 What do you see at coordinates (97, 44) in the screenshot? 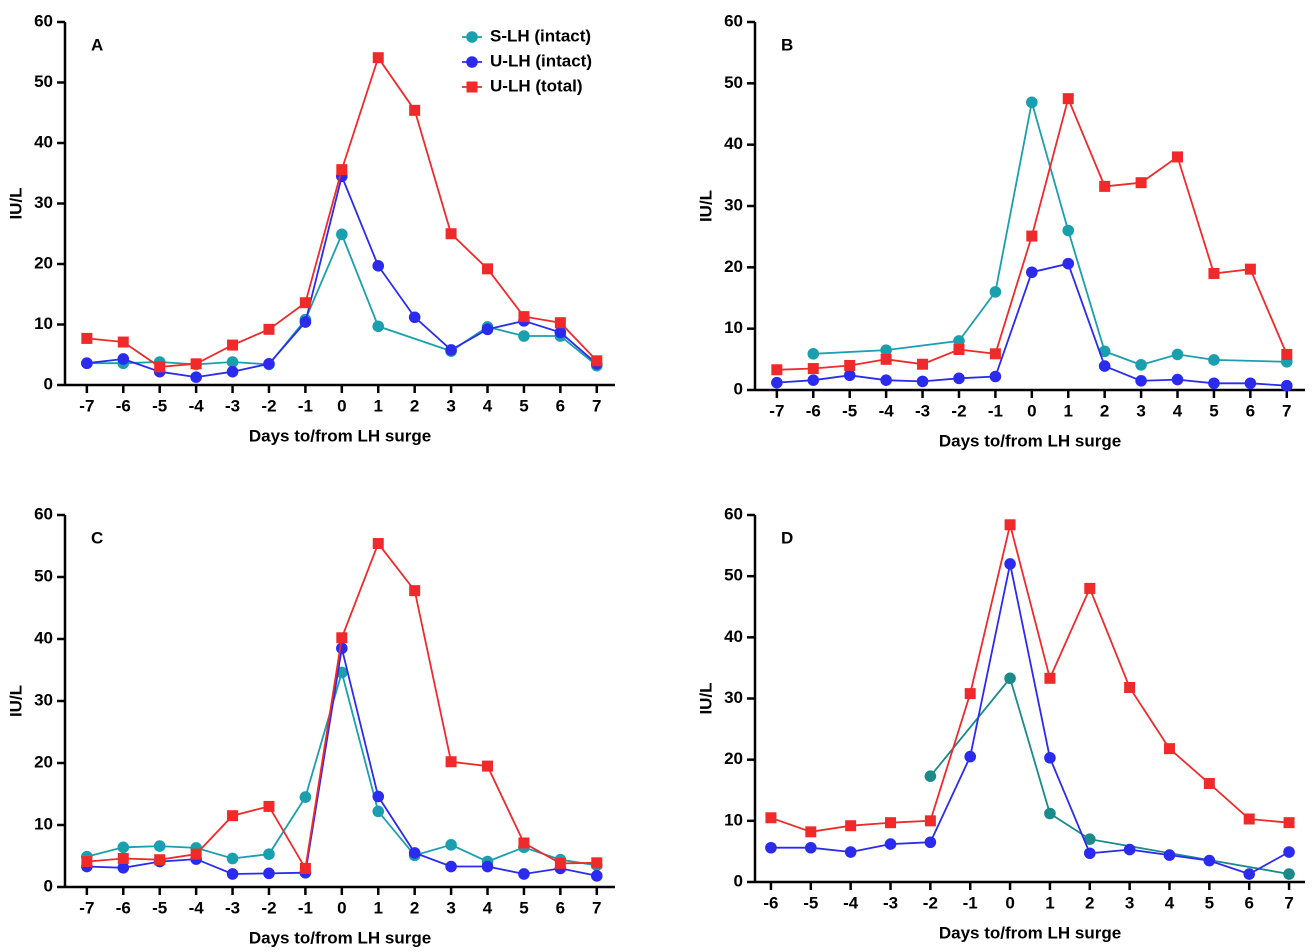
I see `panel-label: A` at bounding box center [97, 44].